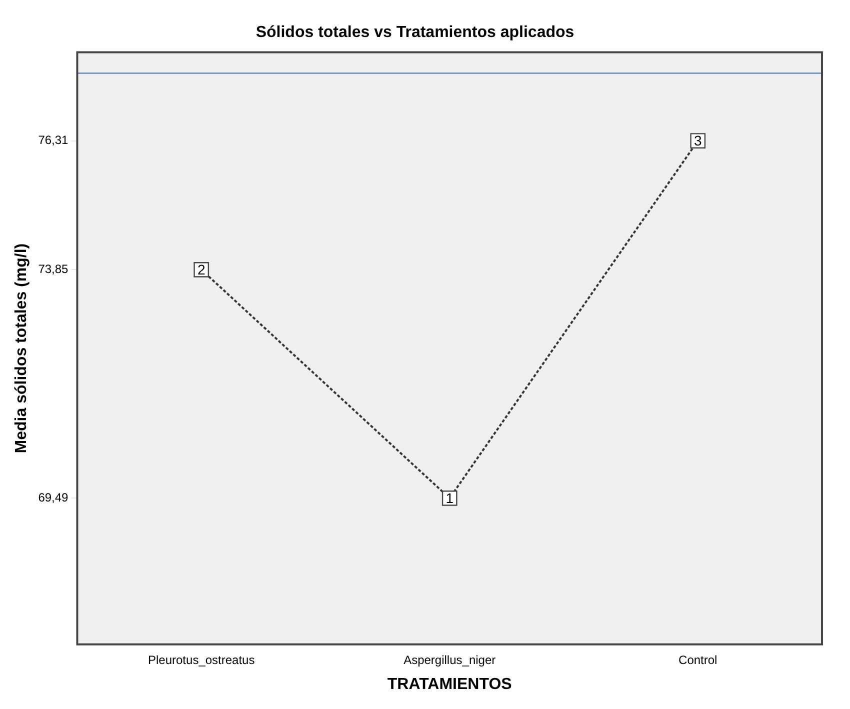  I want to click on annotation: 3, so click(698, 140).